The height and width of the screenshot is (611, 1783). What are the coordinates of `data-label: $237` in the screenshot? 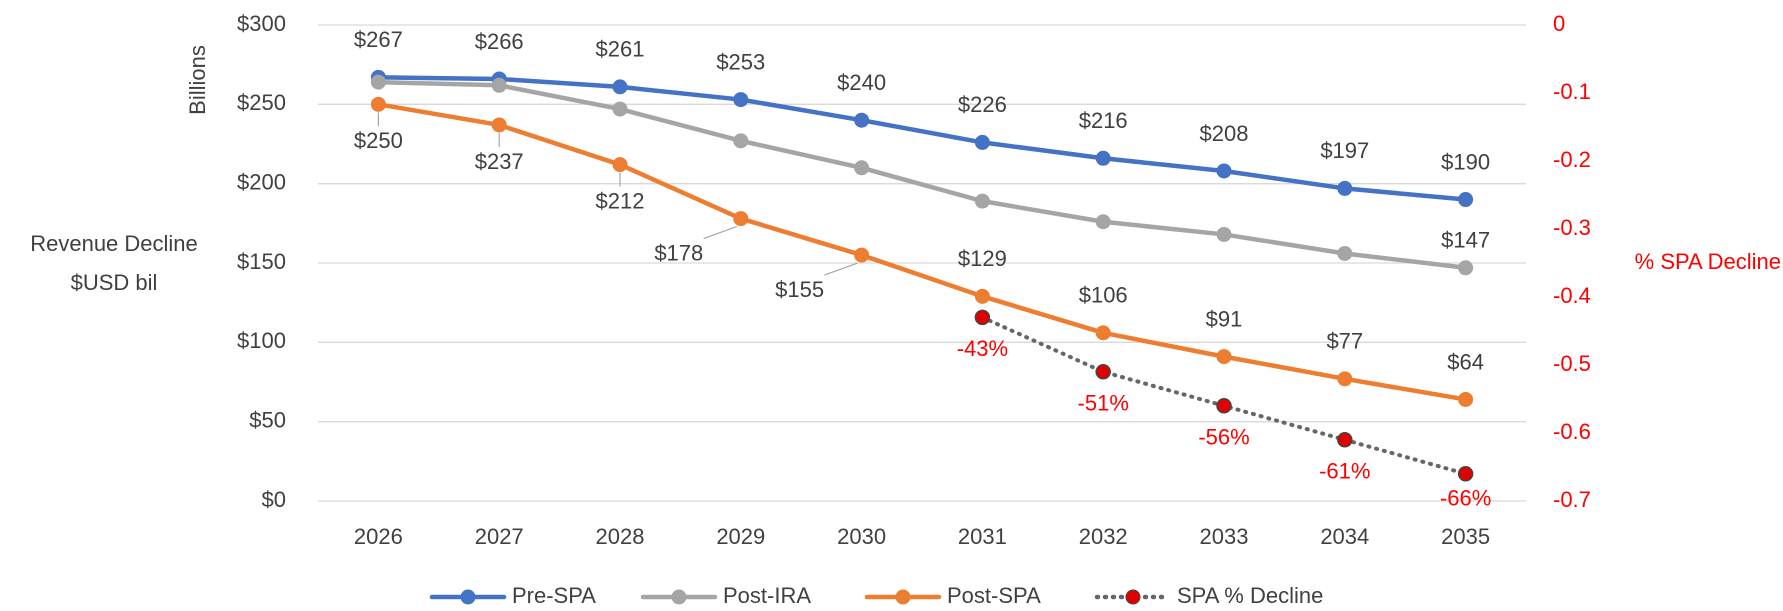 It's located at (499, 161).